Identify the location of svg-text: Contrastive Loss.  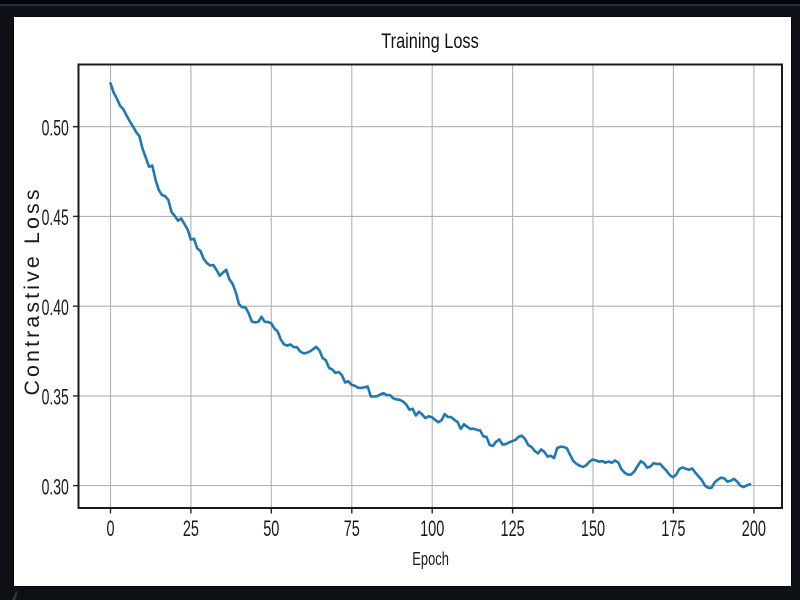
(32, 293).